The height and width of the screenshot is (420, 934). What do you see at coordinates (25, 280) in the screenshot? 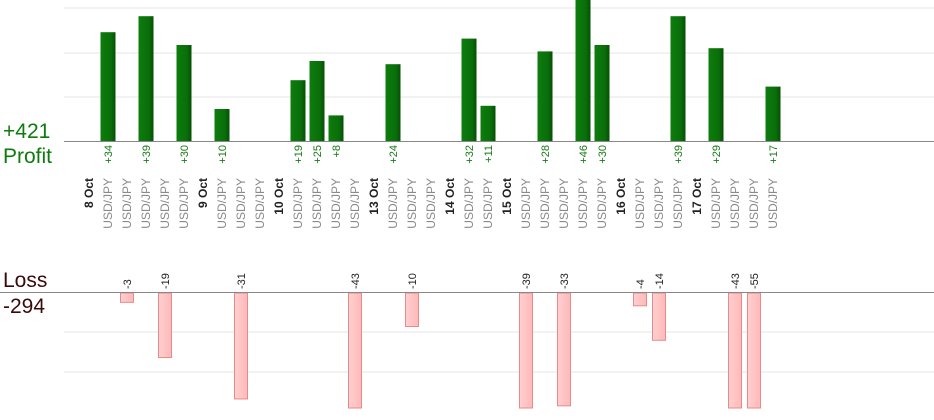
I see `loss-label: Loss` at bounding box center [25, 280].